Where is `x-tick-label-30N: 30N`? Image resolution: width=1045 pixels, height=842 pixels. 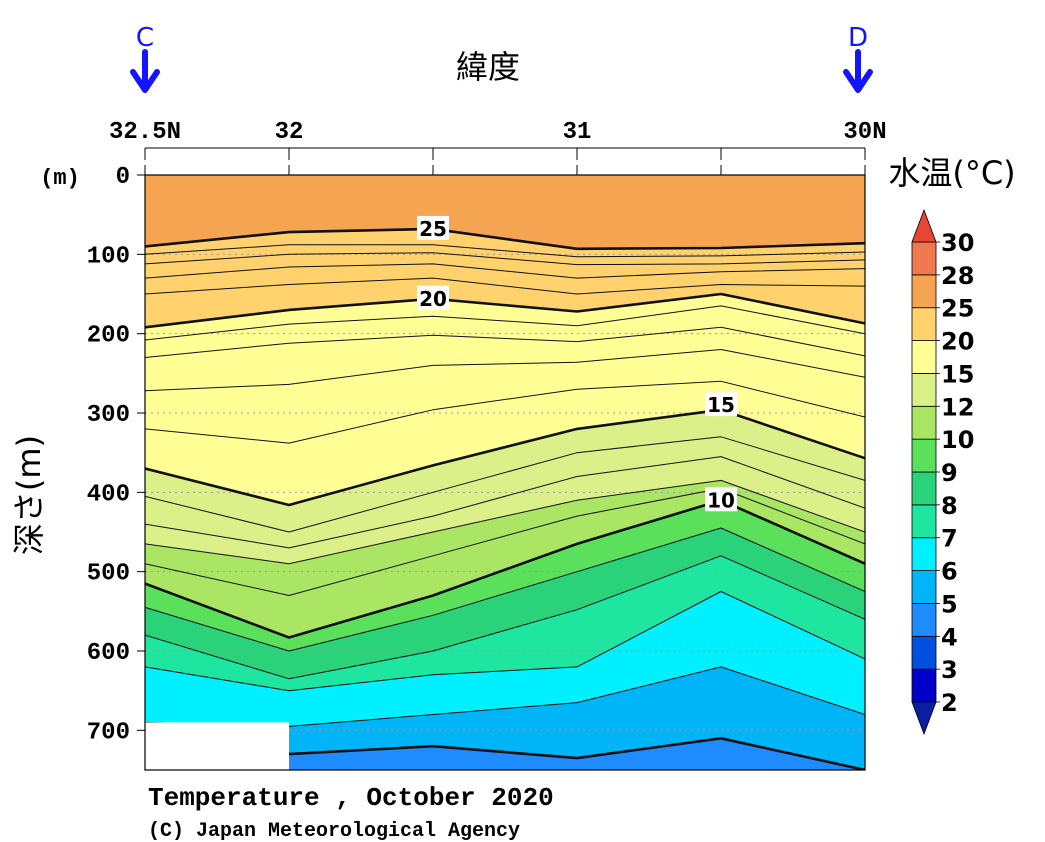 x-tick-label-30N: 30N is located at coordinates (864, 132).